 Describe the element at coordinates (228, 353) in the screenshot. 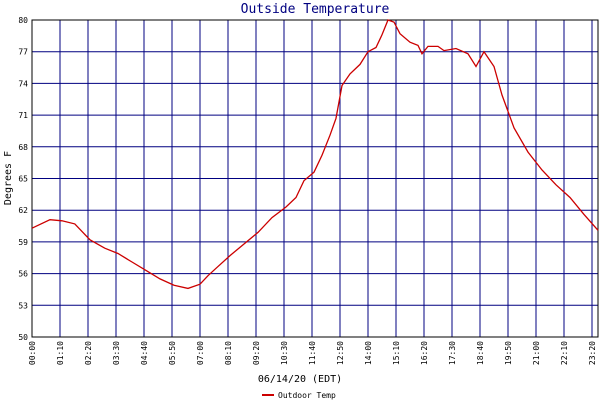

I see `x-tick-label: 08:10` at that location.